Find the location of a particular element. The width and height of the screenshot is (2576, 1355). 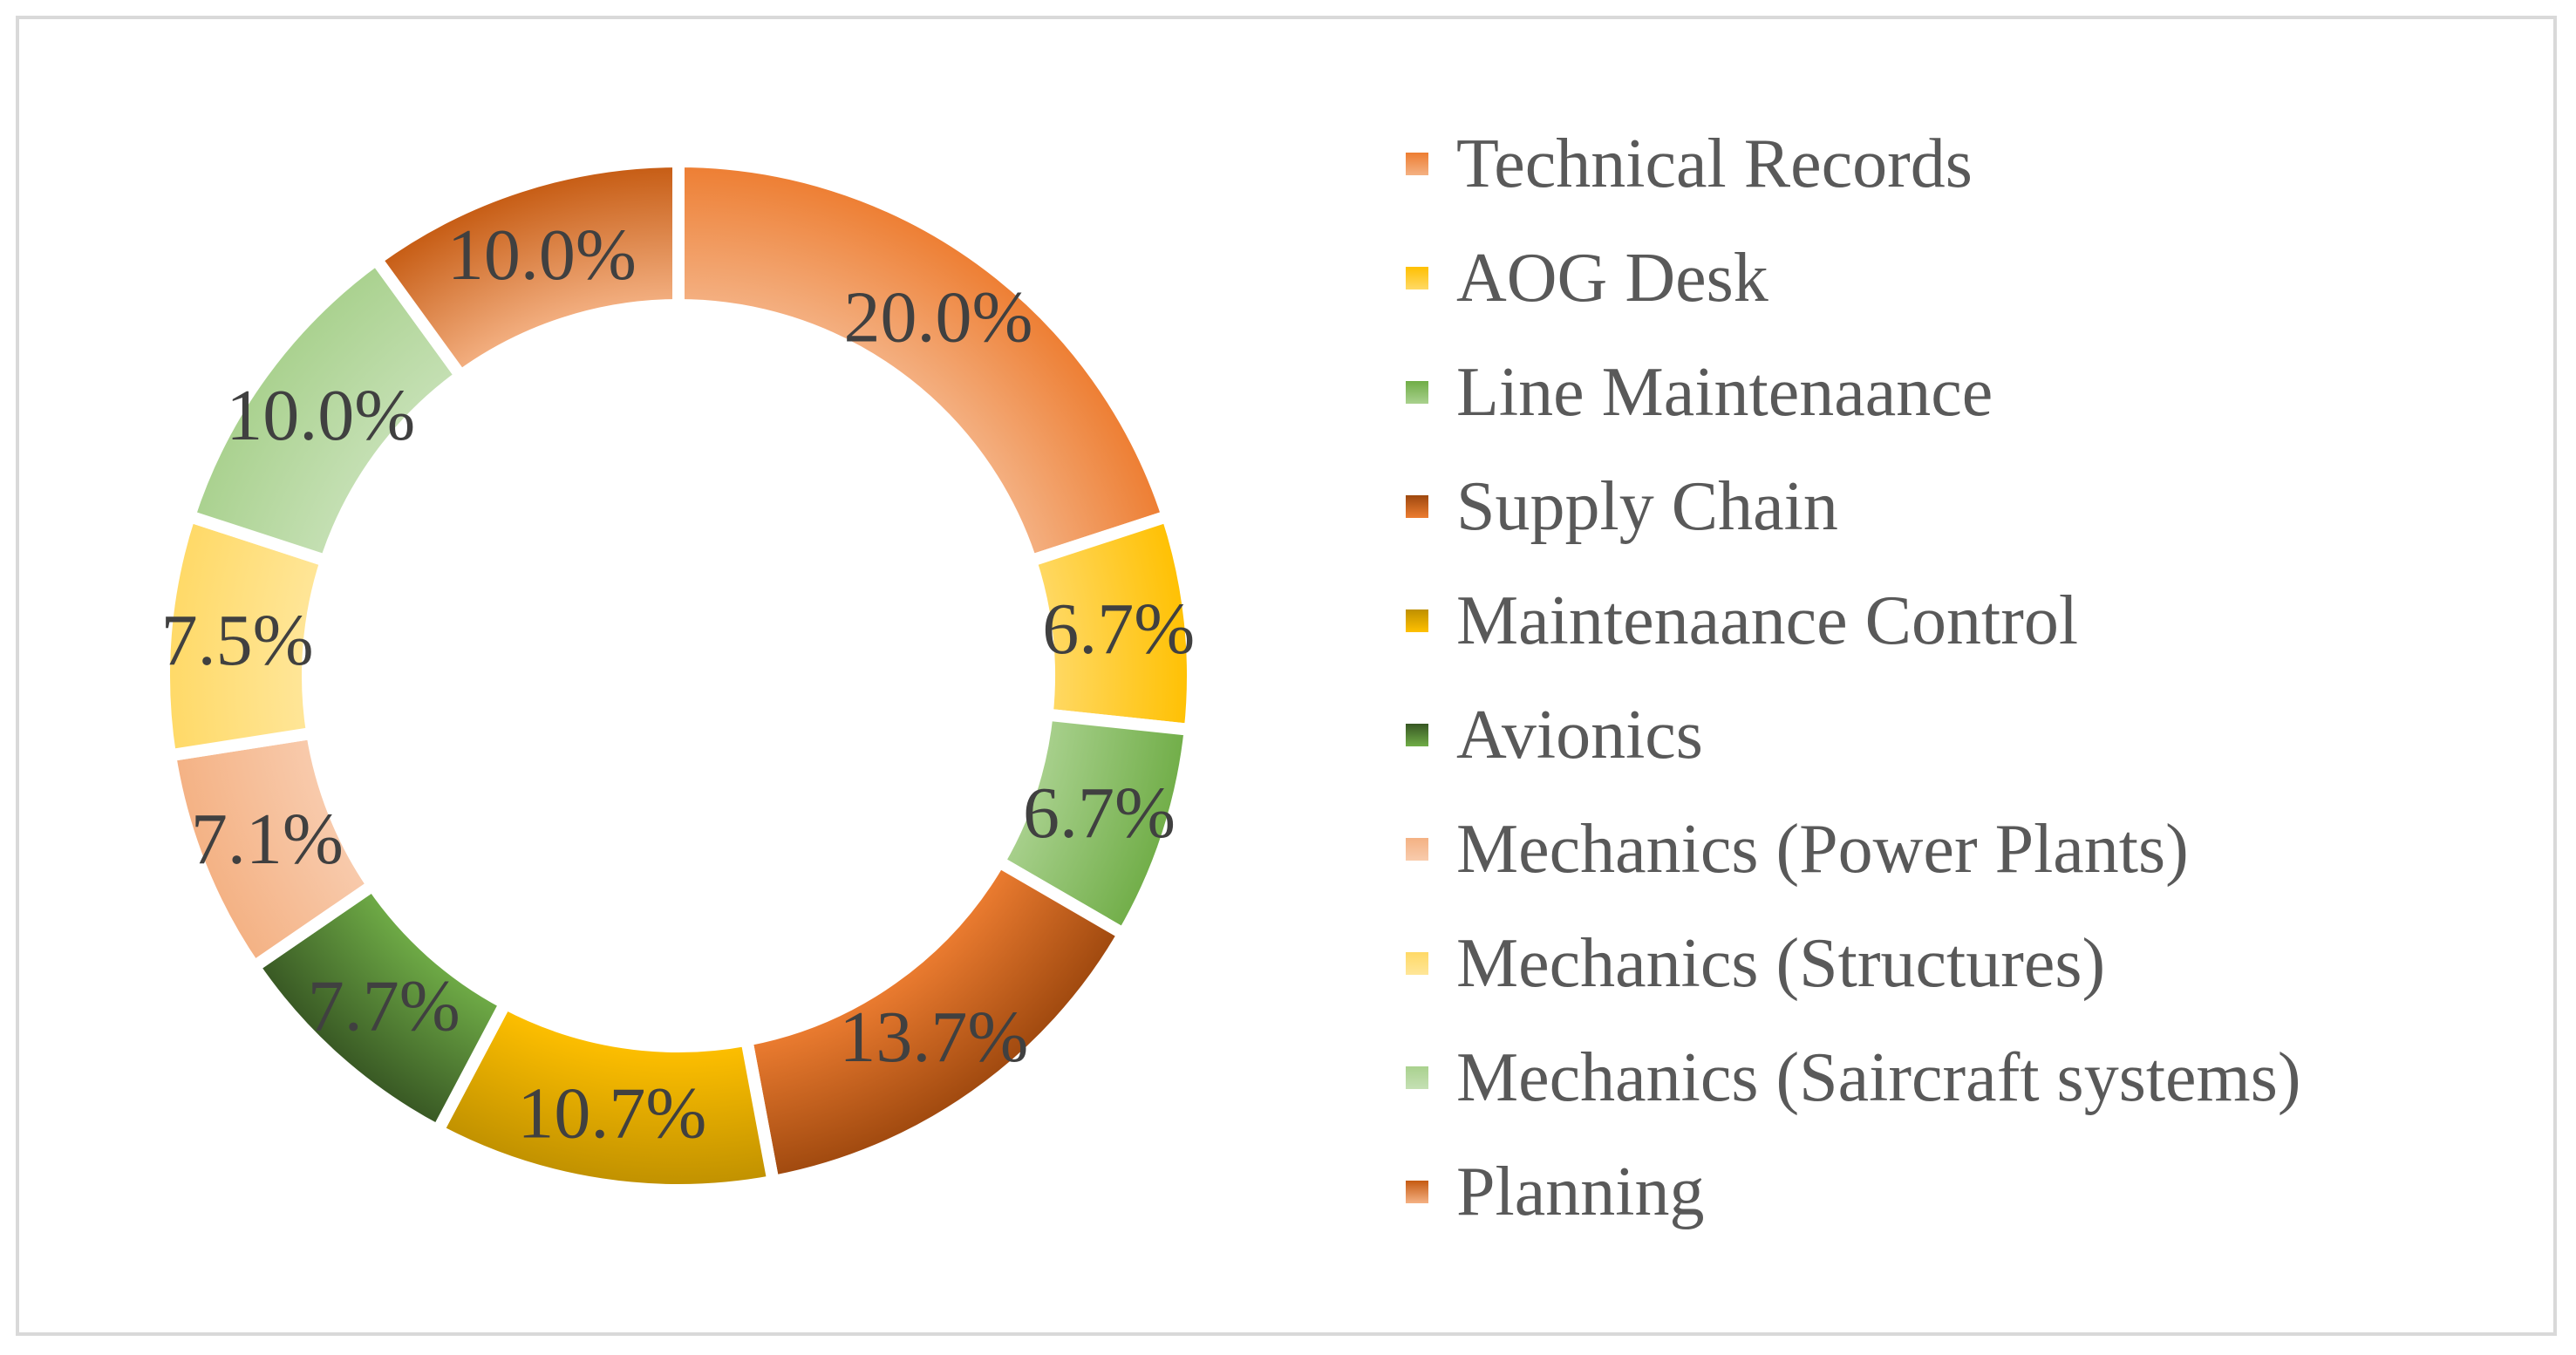

slice-technical-records is located at coordinates (924, 361).